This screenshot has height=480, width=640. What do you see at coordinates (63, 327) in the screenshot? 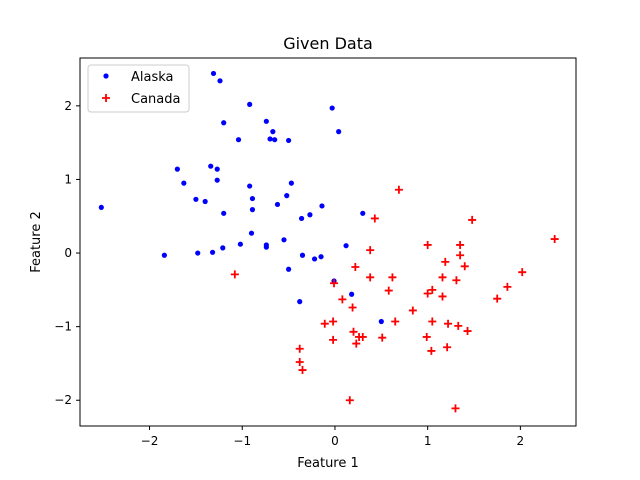
I see `y-tick-label: −1` at bounding box center [63, 327].